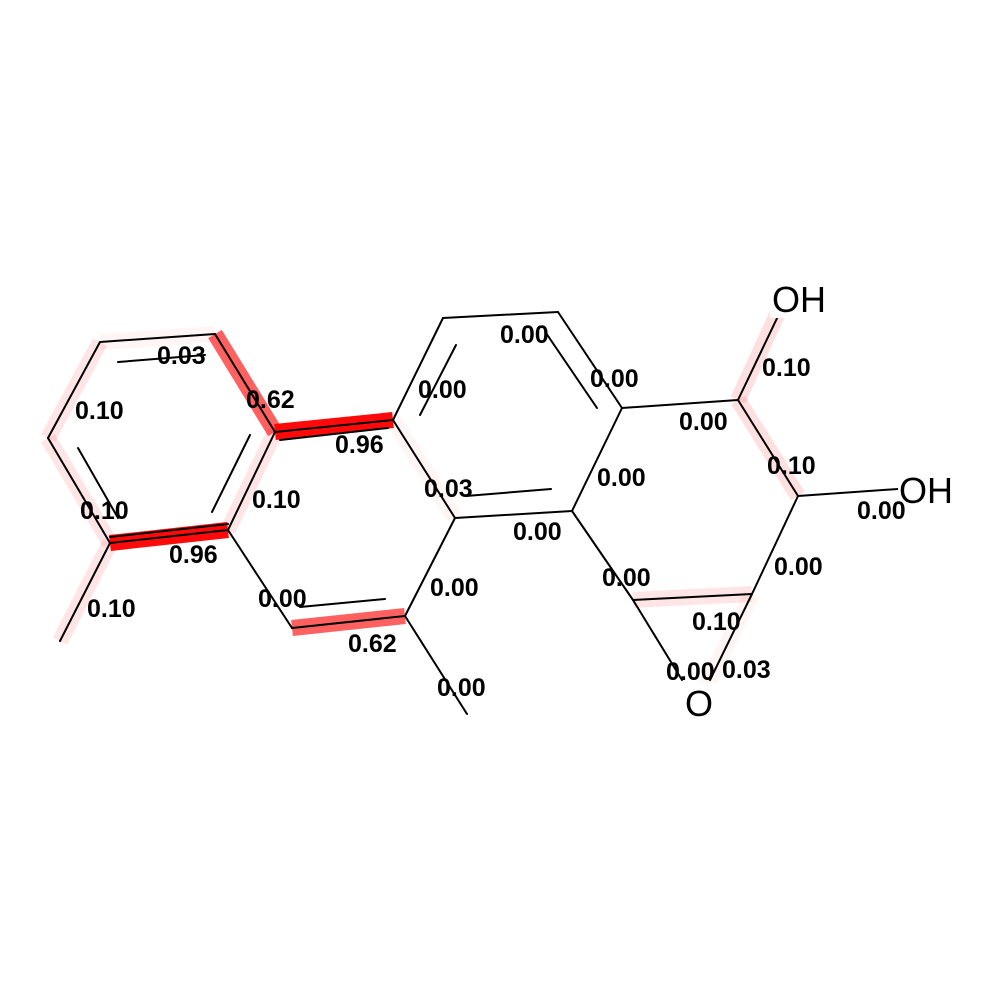 This screenshot has width=1000, height=1000. Describe the element at coordinates (799, 299) in the screenshot. I see `atom-label-oh-top: OH` at that location.